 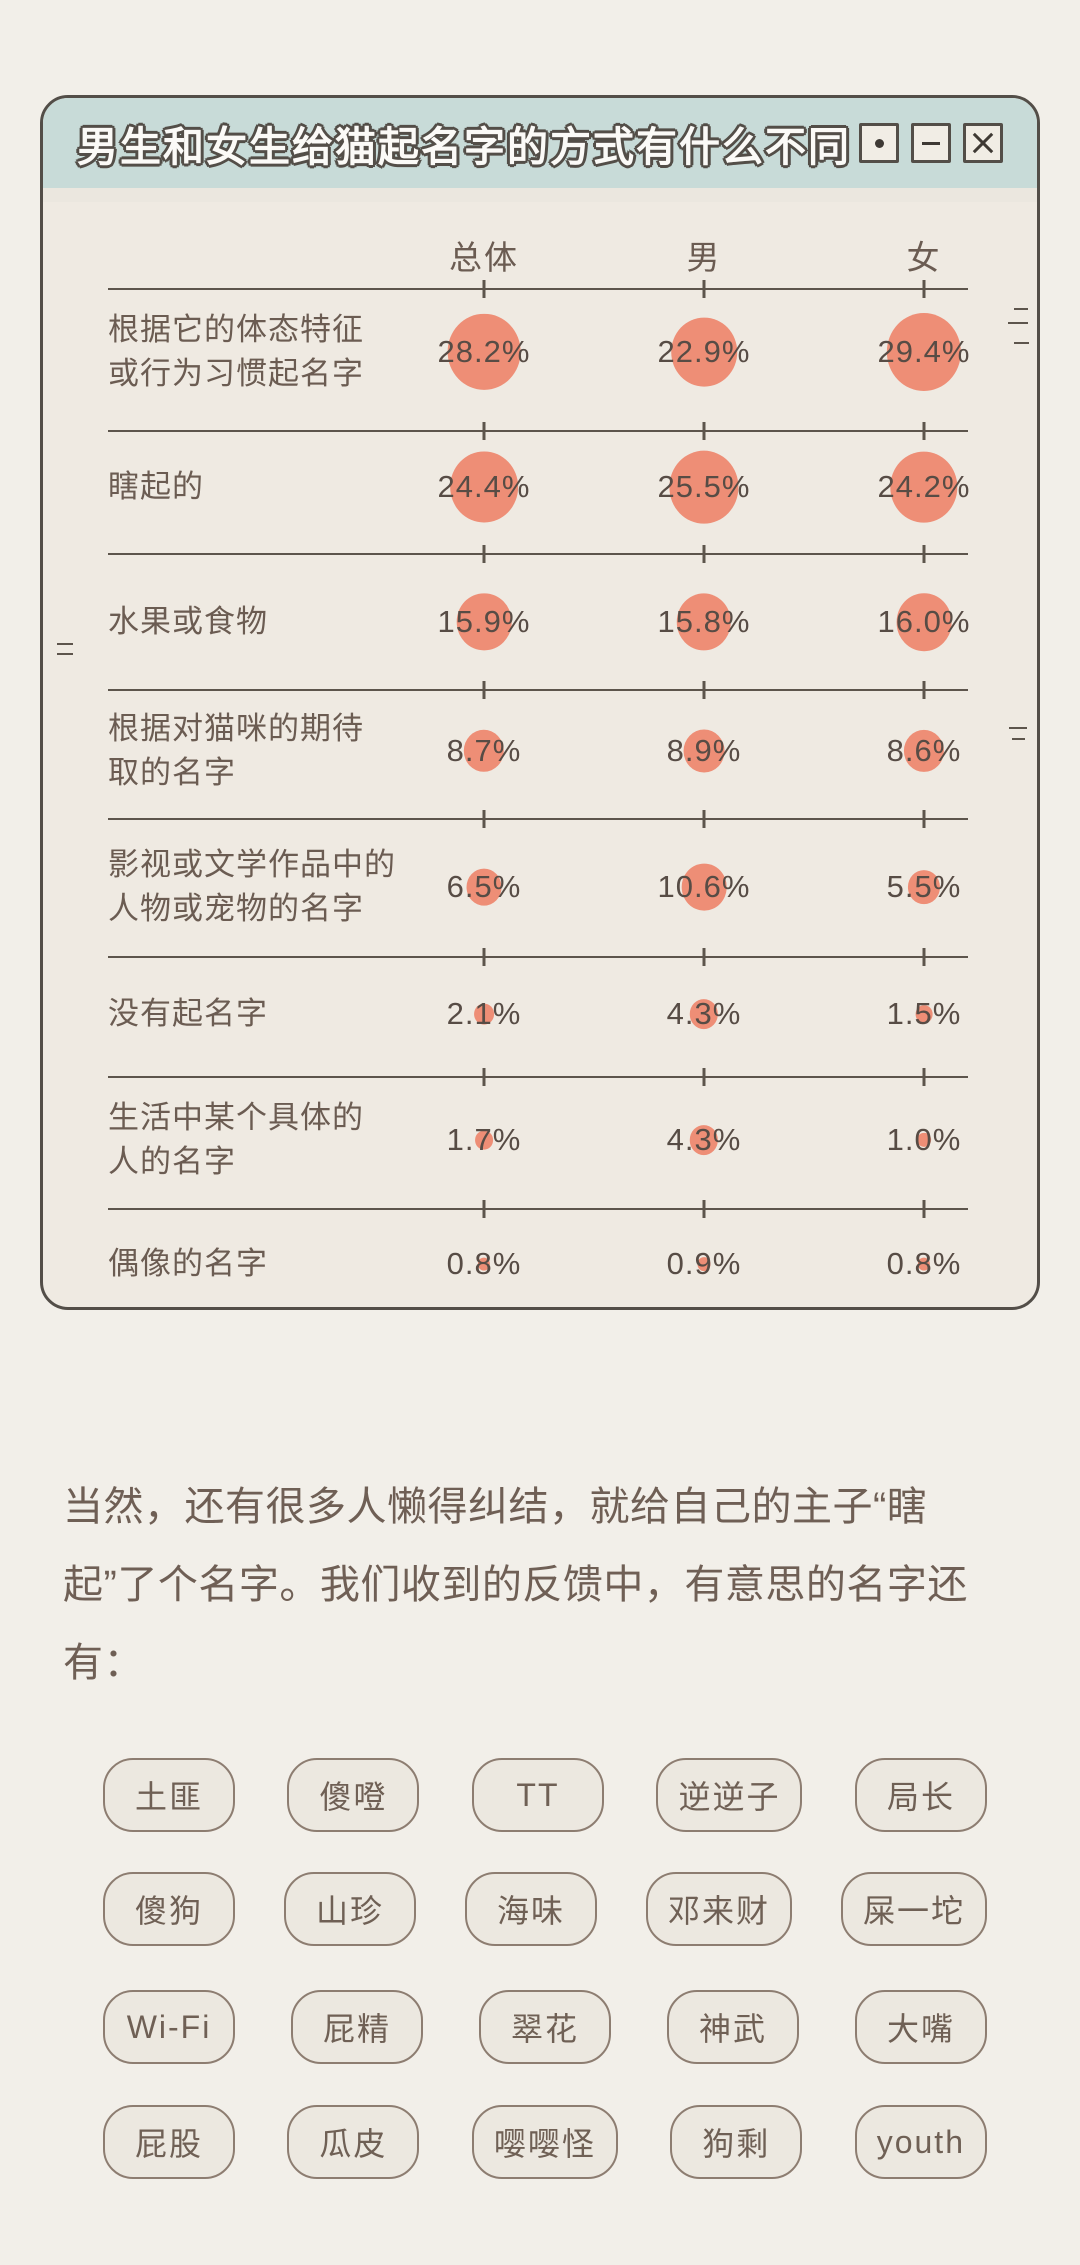 I want to click on name-tag-pill: TT, so click(x=537, y=1795).